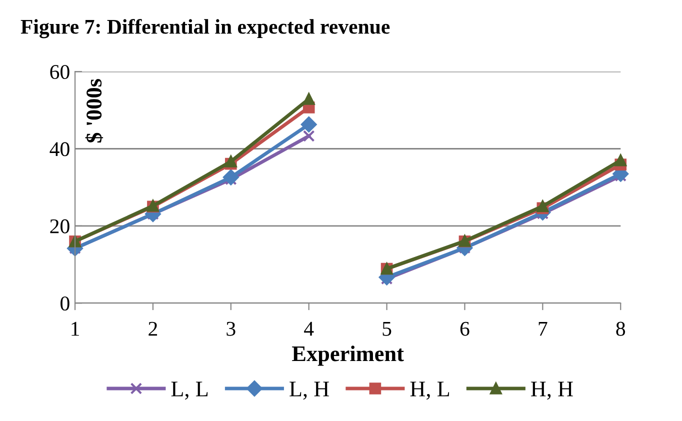  Describe the element at coordinates (430, 391) in the screenshot. I see `legend-label: H, L` at that location.